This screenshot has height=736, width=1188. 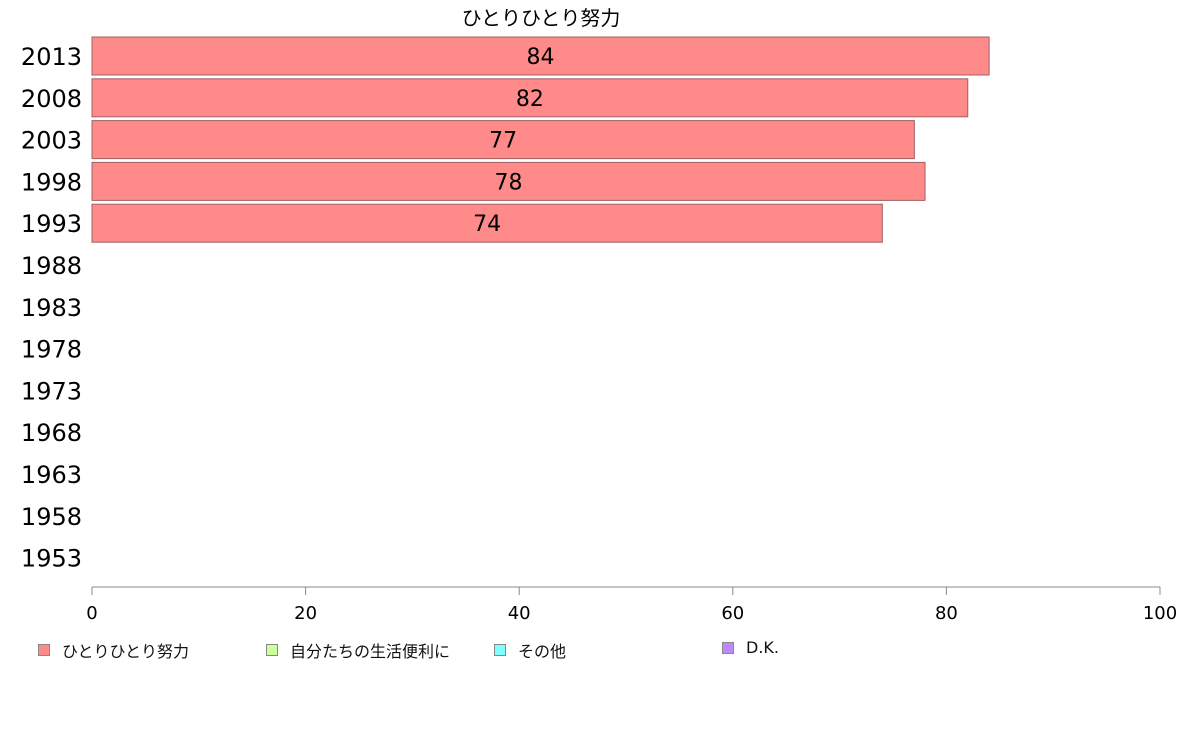 I want to click on bar-value-label: 74, so click(x=487, y=224).